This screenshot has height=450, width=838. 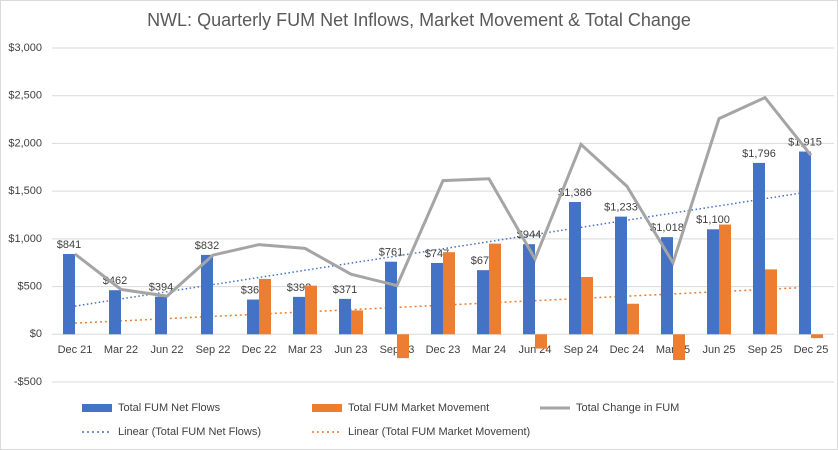 What do you see at coordinates (627, 408) in the screenshot?
I see `legend-label: Total Change in FUM` at bounding box center [627, 408].